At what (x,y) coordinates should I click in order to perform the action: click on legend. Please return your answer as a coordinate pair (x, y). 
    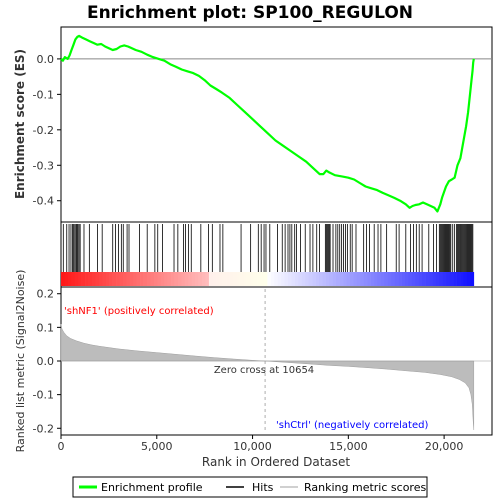
    Looking at the image, I should click on (250, 487).